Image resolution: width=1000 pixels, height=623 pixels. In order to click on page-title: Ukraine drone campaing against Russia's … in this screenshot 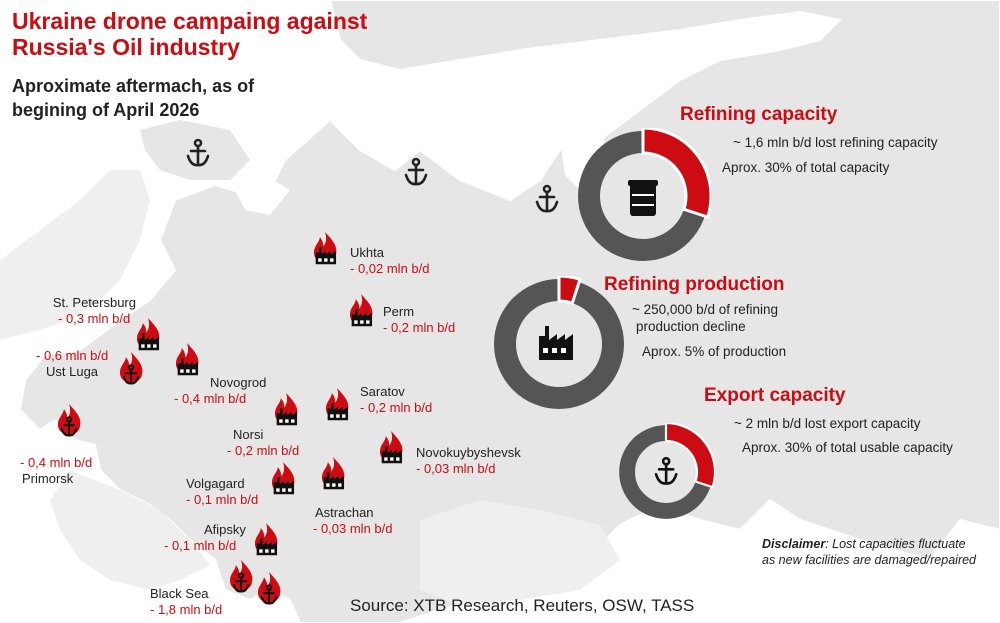, I will do `click(190, 34)`.